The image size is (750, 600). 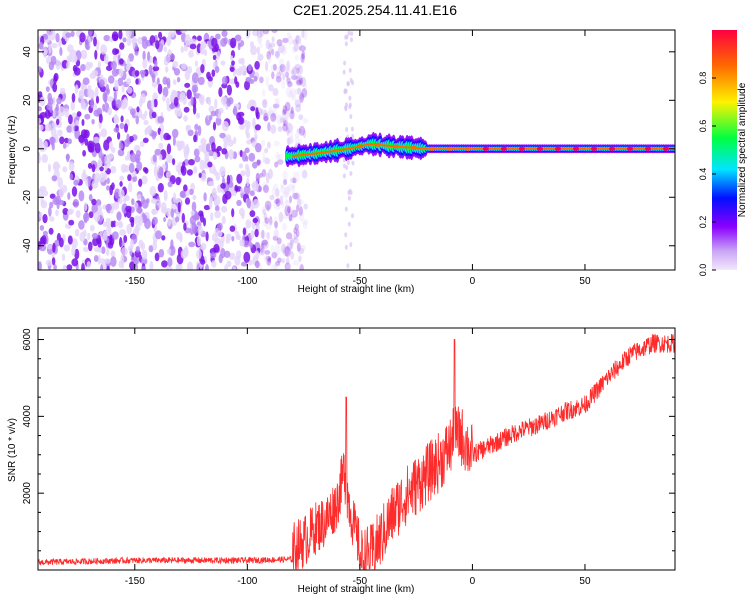 I want to click on y-tick-label: -40, so click(x=27, y=245).